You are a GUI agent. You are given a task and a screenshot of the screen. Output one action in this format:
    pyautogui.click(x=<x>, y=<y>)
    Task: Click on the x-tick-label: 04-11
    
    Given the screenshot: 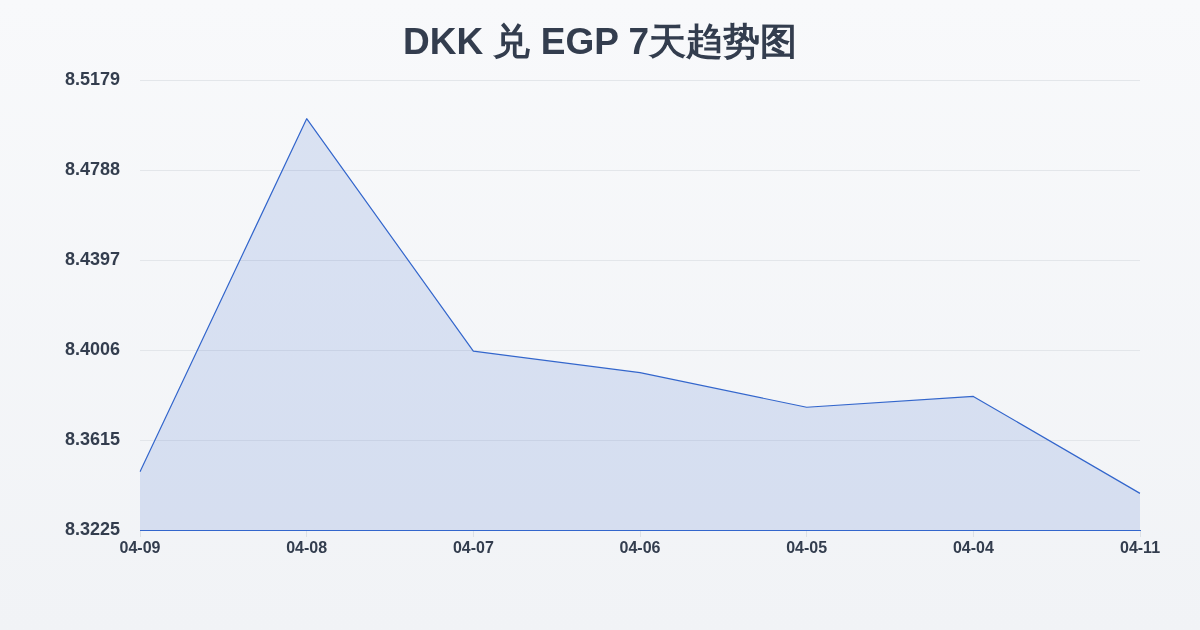 What is the action you would take?
    pyautogui.click(x=1140, y=548)
    